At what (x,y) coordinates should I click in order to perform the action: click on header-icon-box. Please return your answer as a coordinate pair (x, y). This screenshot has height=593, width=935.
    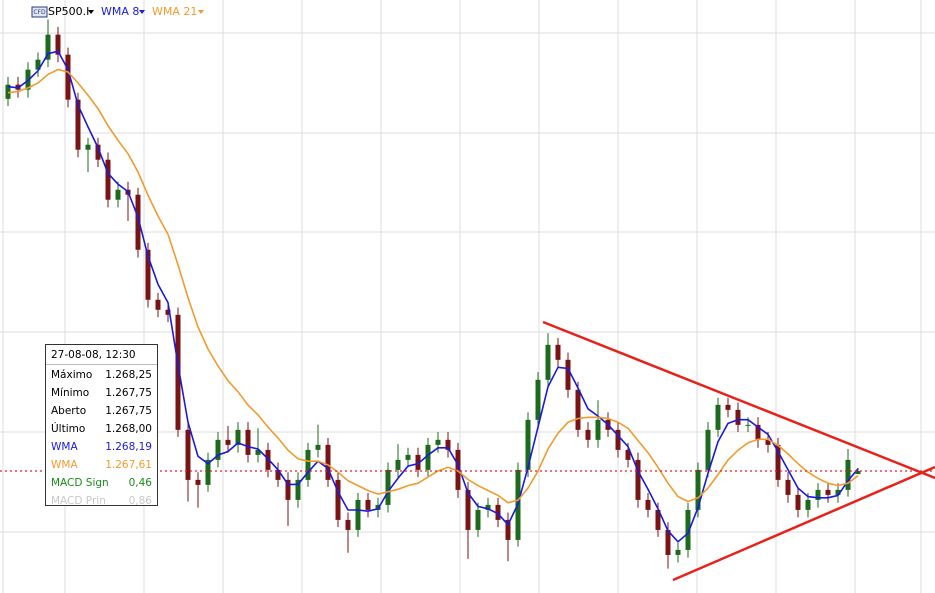
    Looking at the image, I should click on (39, 12).